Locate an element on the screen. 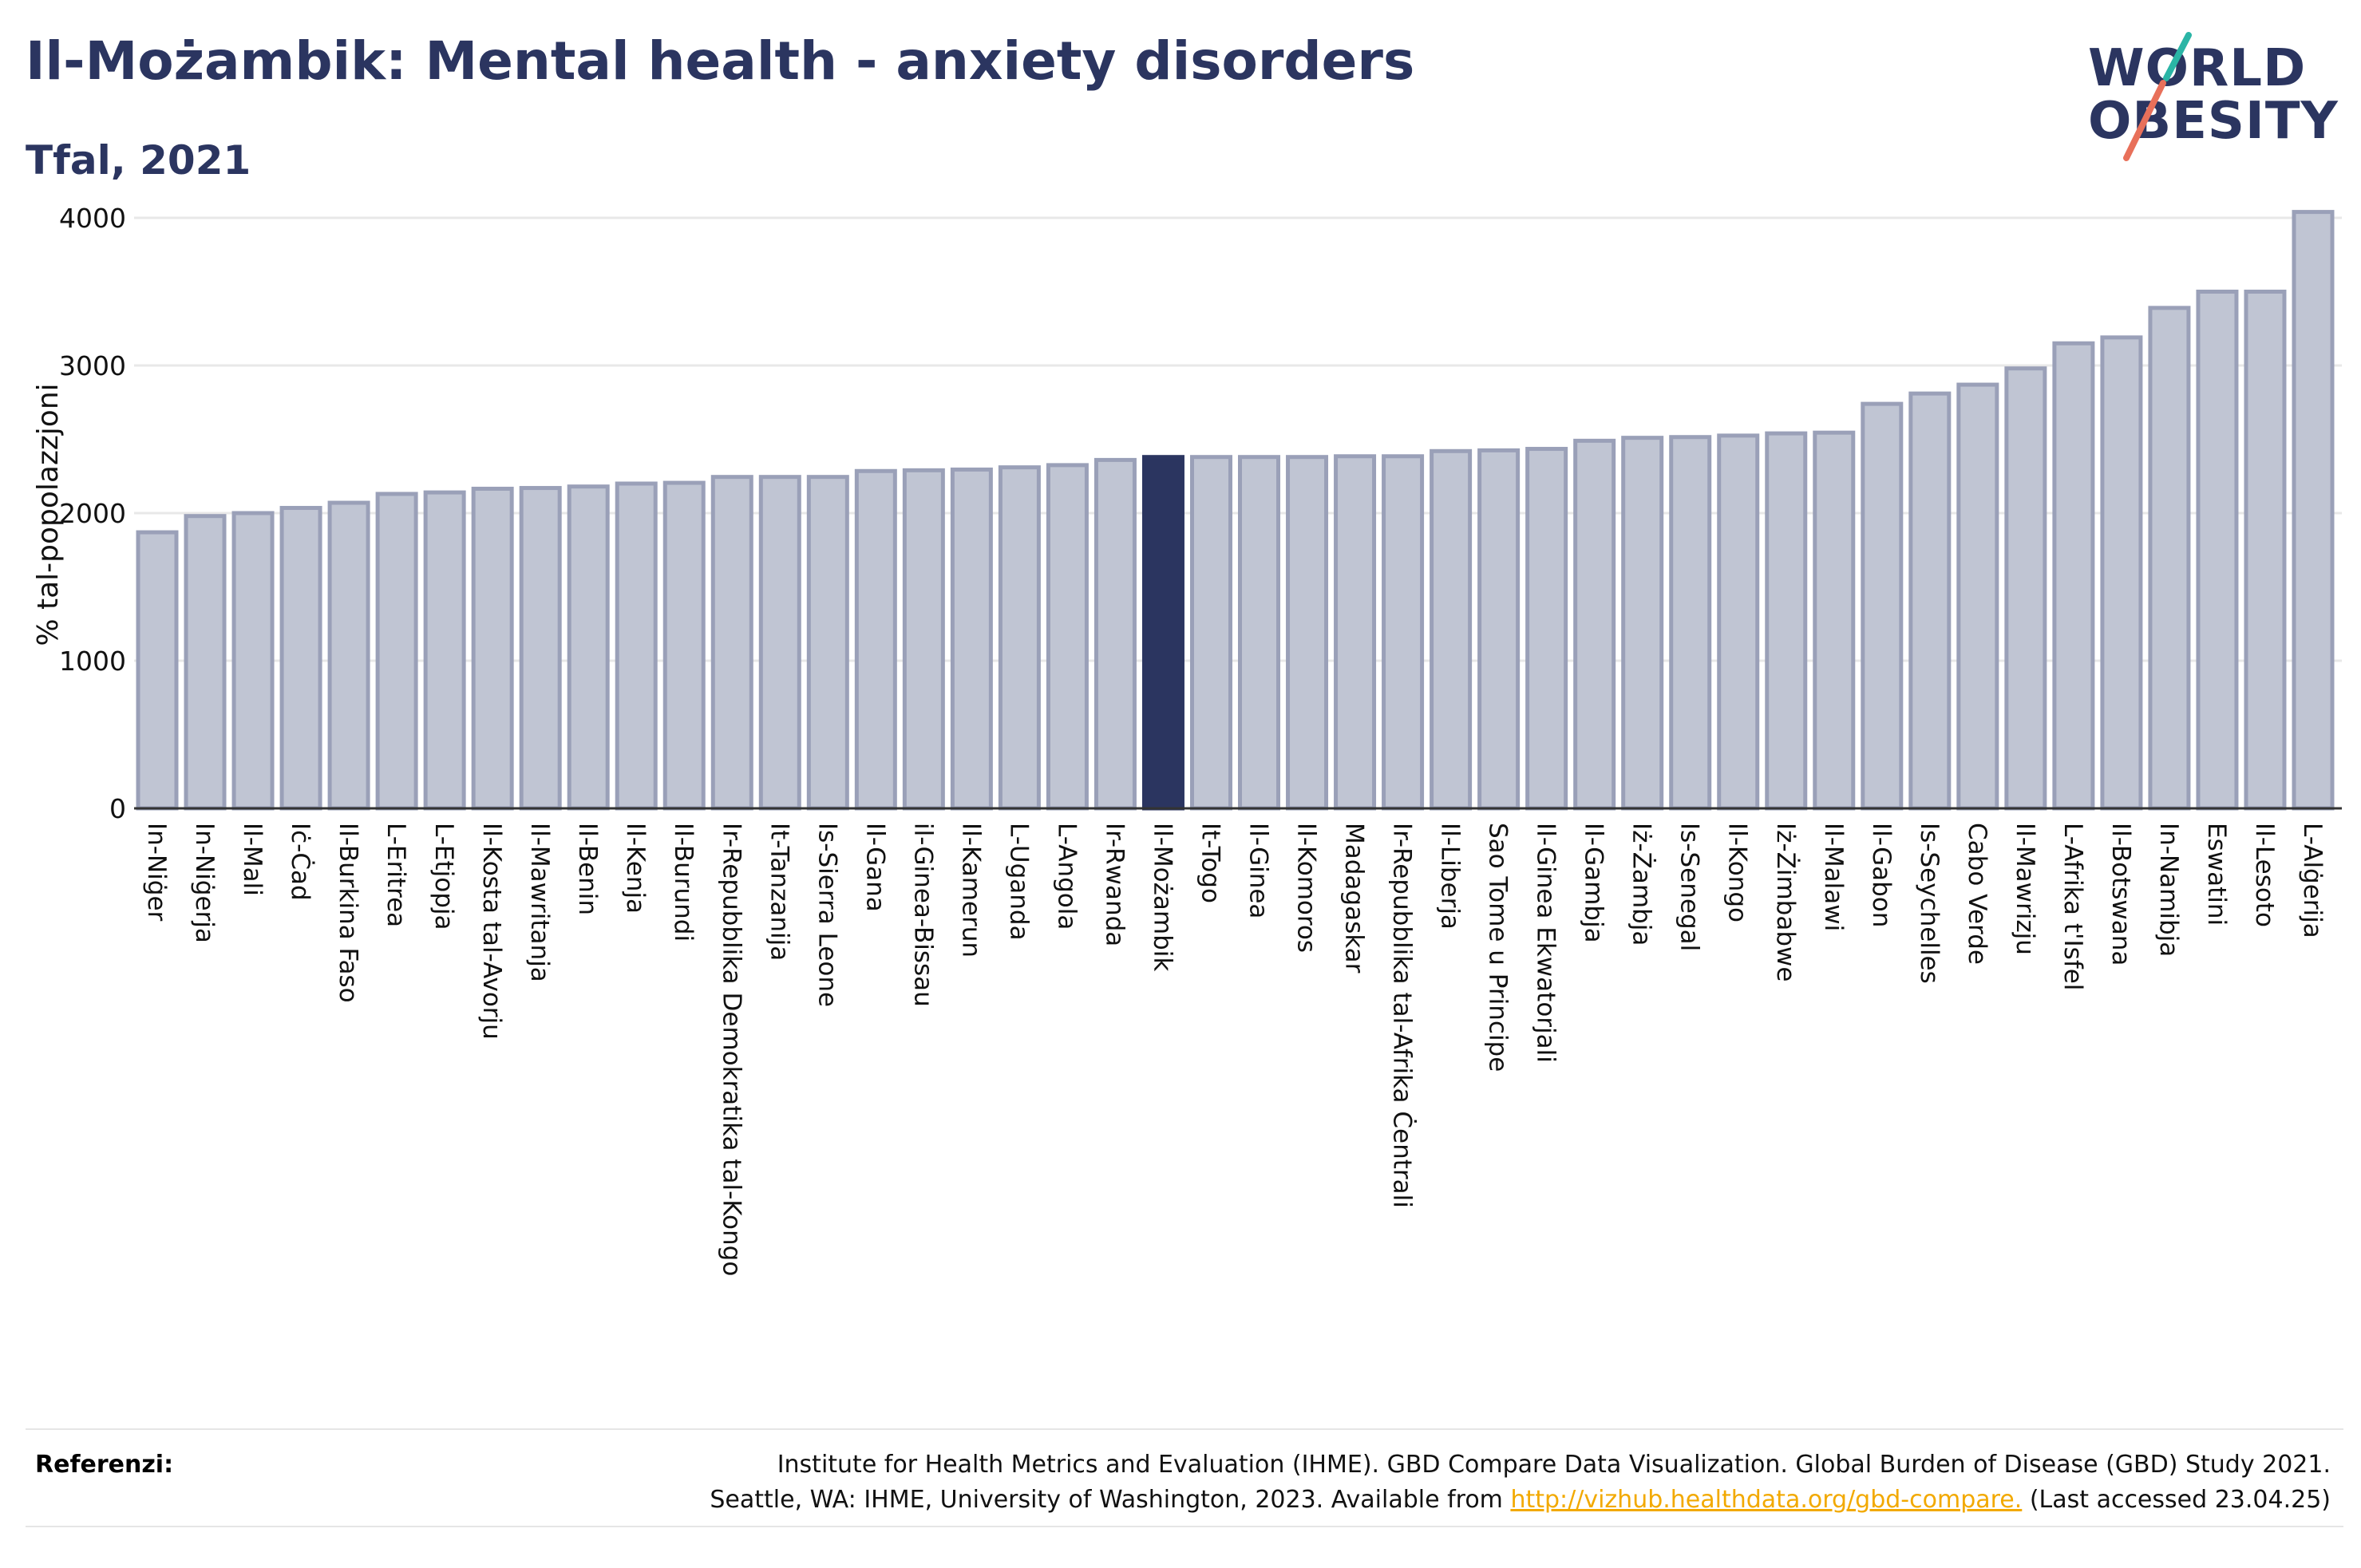 This screenshot has width=2361, height=1568. x-tick-label: Il-Komoros is located at coordinates (1306, 888).